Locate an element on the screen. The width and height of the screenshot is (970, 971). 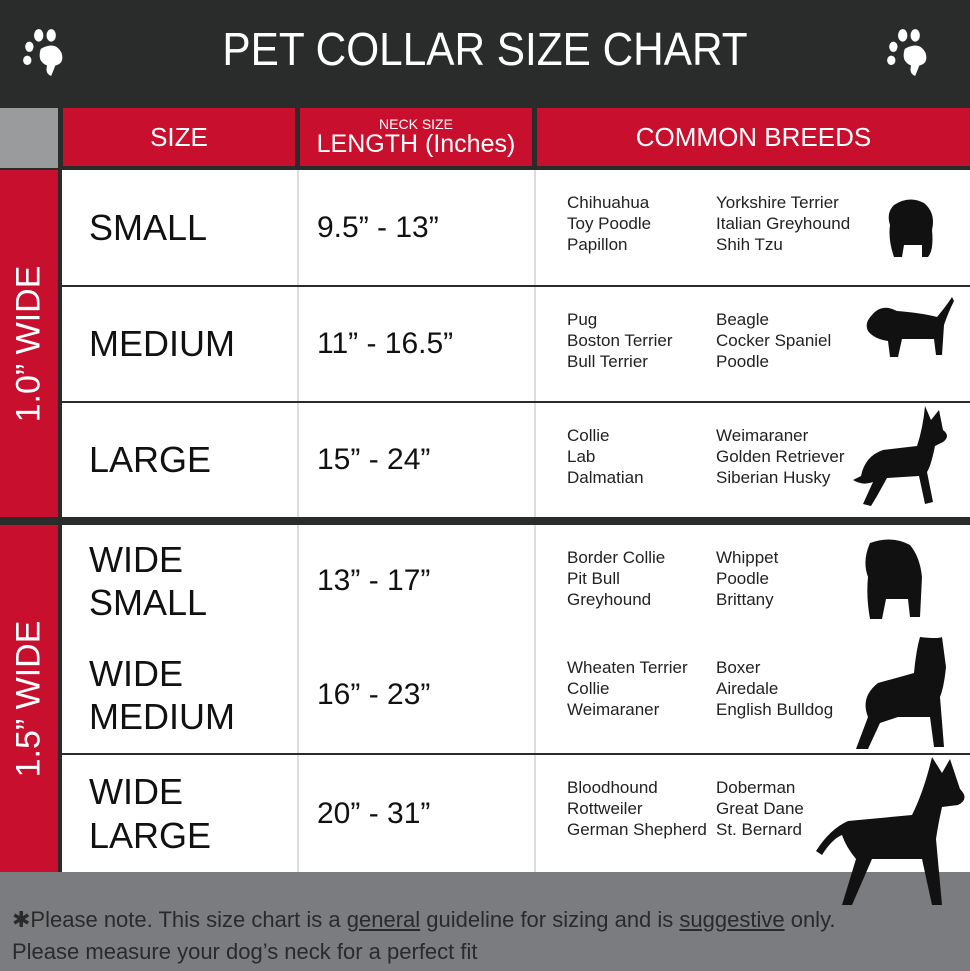
group-label: 1.5” WIDE is located at coordinates (28, 698).